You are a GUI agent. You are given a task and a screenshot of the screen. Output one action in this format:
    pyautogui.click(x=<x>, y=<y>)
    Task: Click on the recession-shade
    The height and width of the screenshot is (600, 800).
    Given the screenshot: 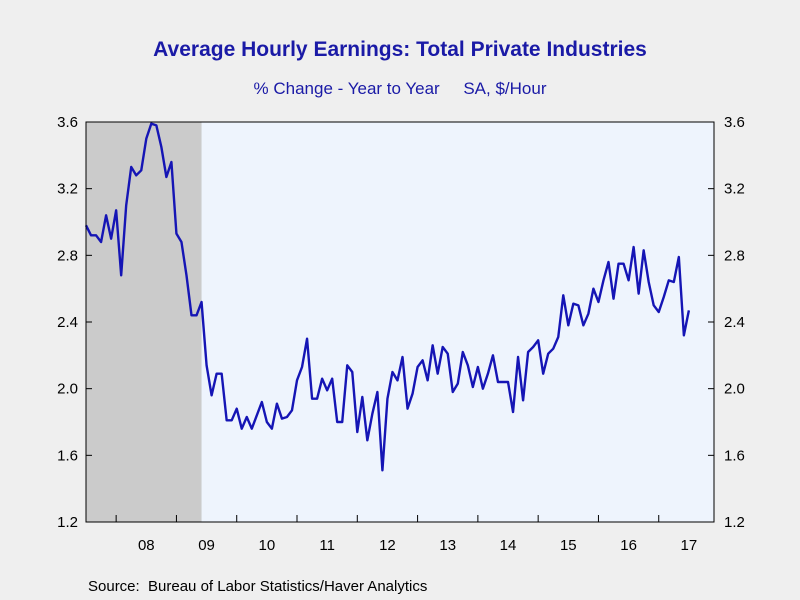 What is the action you would take?
    pyautogui.click(x=144, y=322)
    